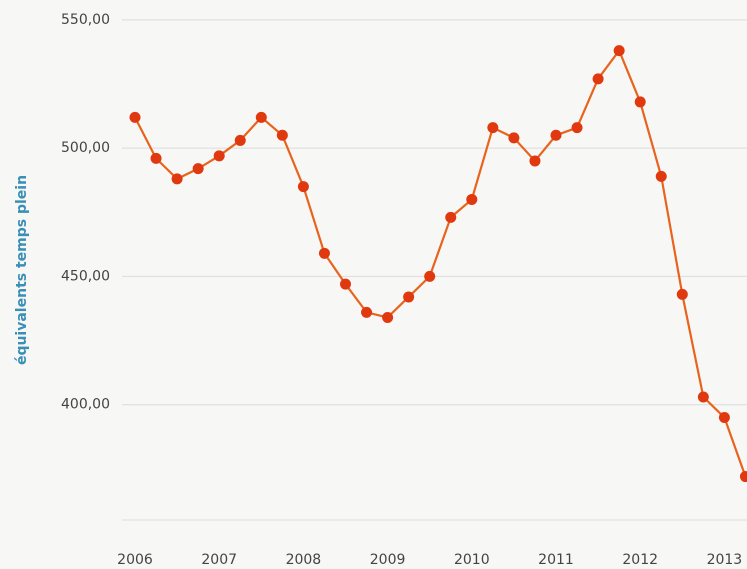  I want to click on x-tick-label: 2009, so click(388, 560).